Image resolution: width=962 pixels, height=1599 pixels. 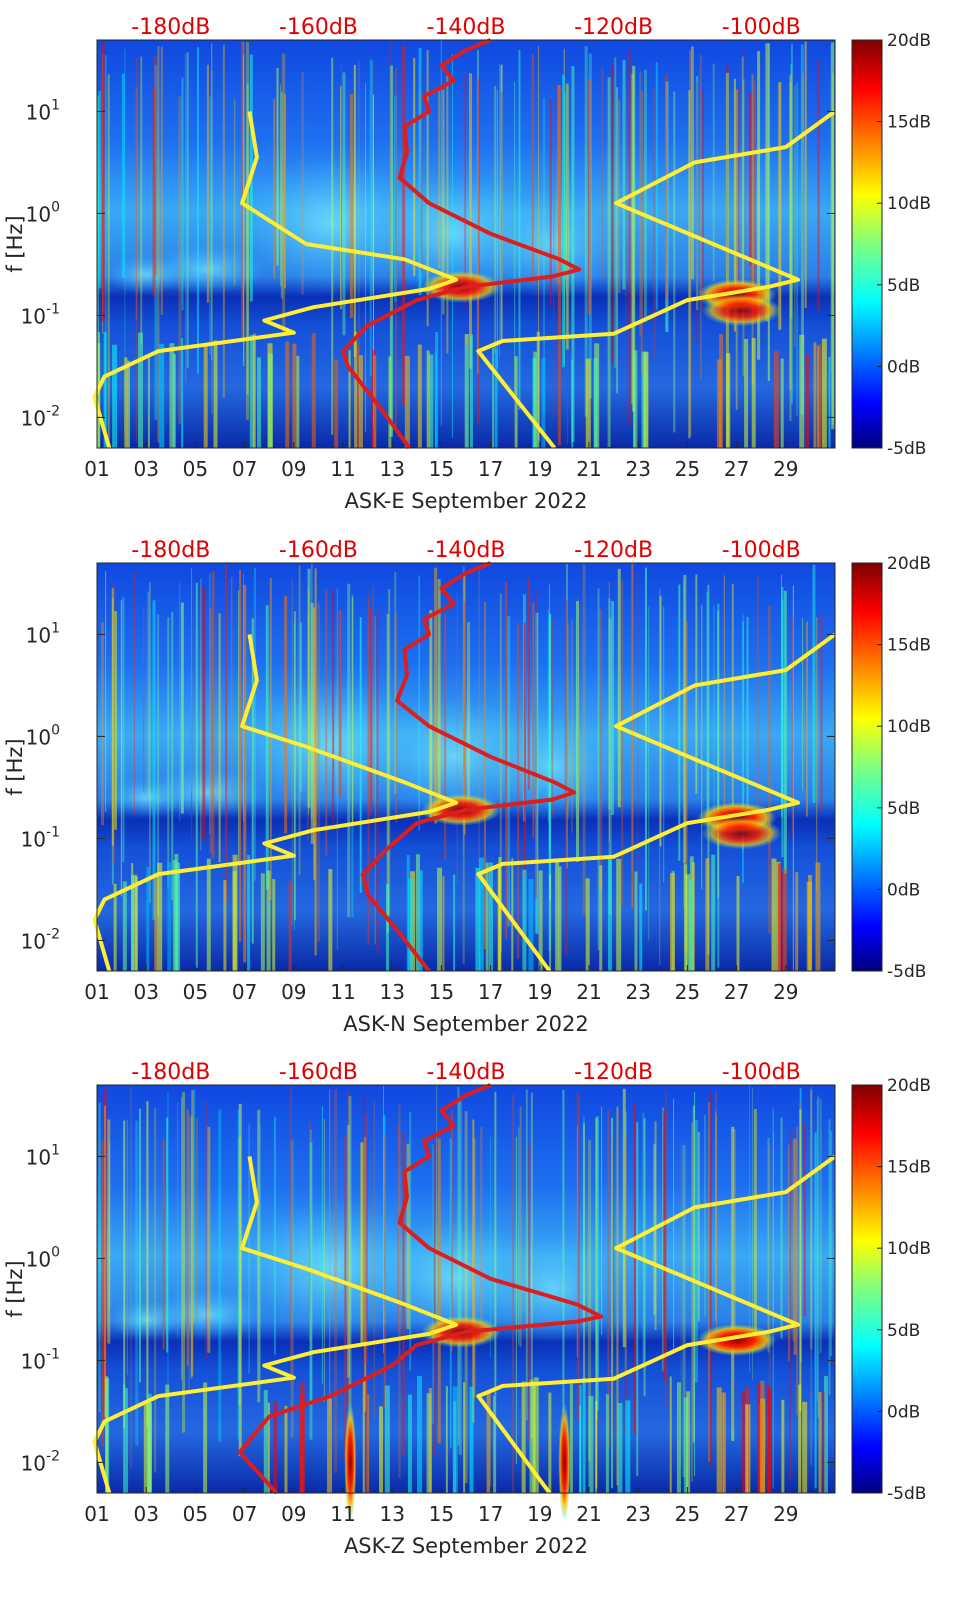 I want to click on x-tick-label: 19, so click(x=539, y=1514).